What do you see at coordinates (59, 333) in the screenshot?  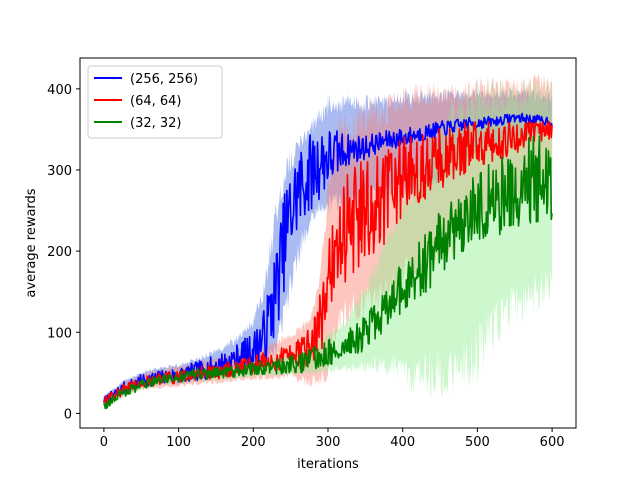 I see `y-tick-label: 100` at bounding box center [59, 333].